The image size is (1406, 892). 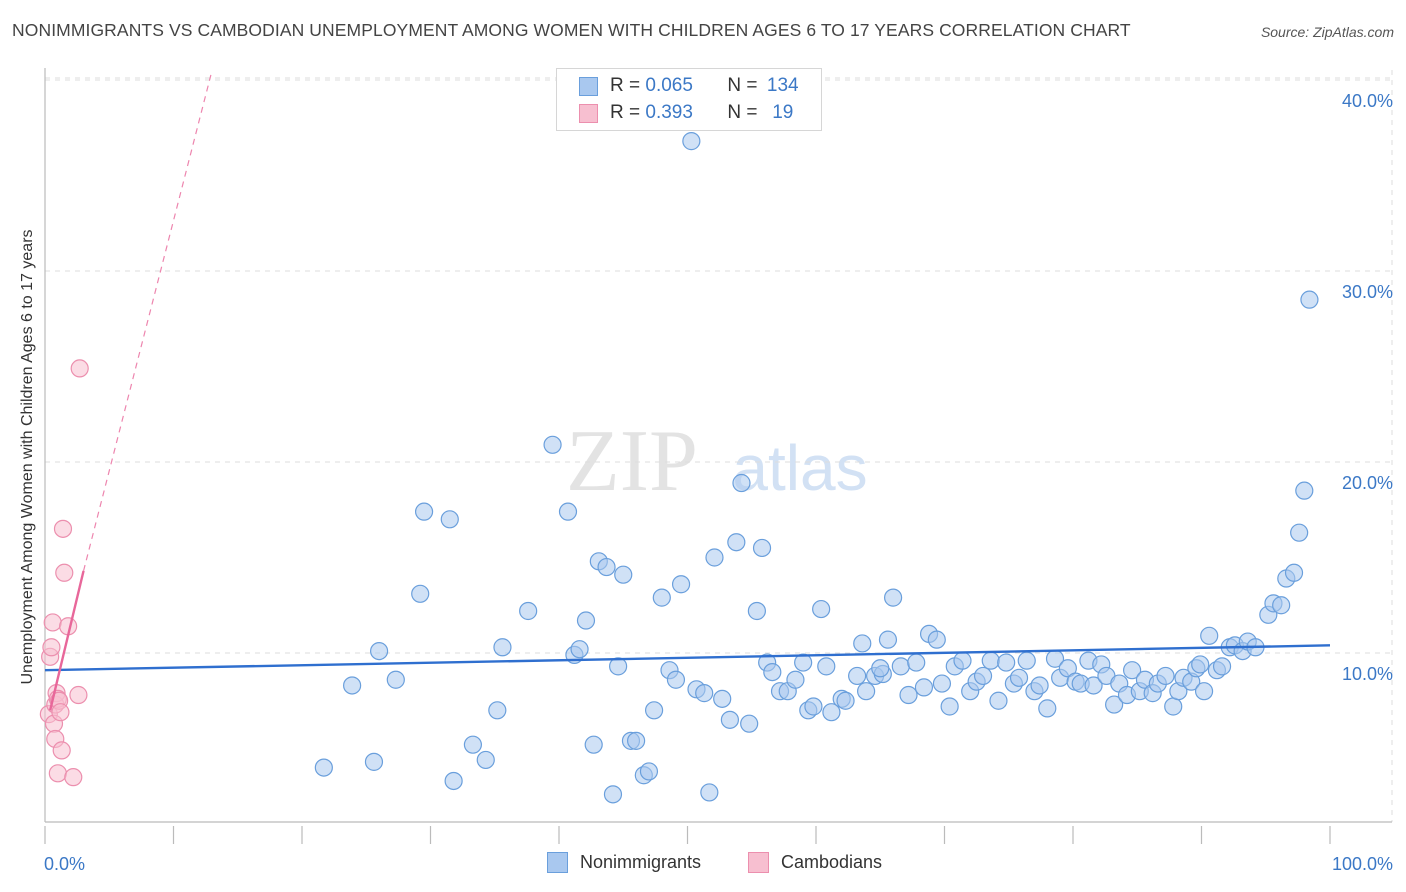 What do you see at coordinates (66, 640) in the screenshot?
I see `cambodians-trend-line` at bounding box center [66, 640].